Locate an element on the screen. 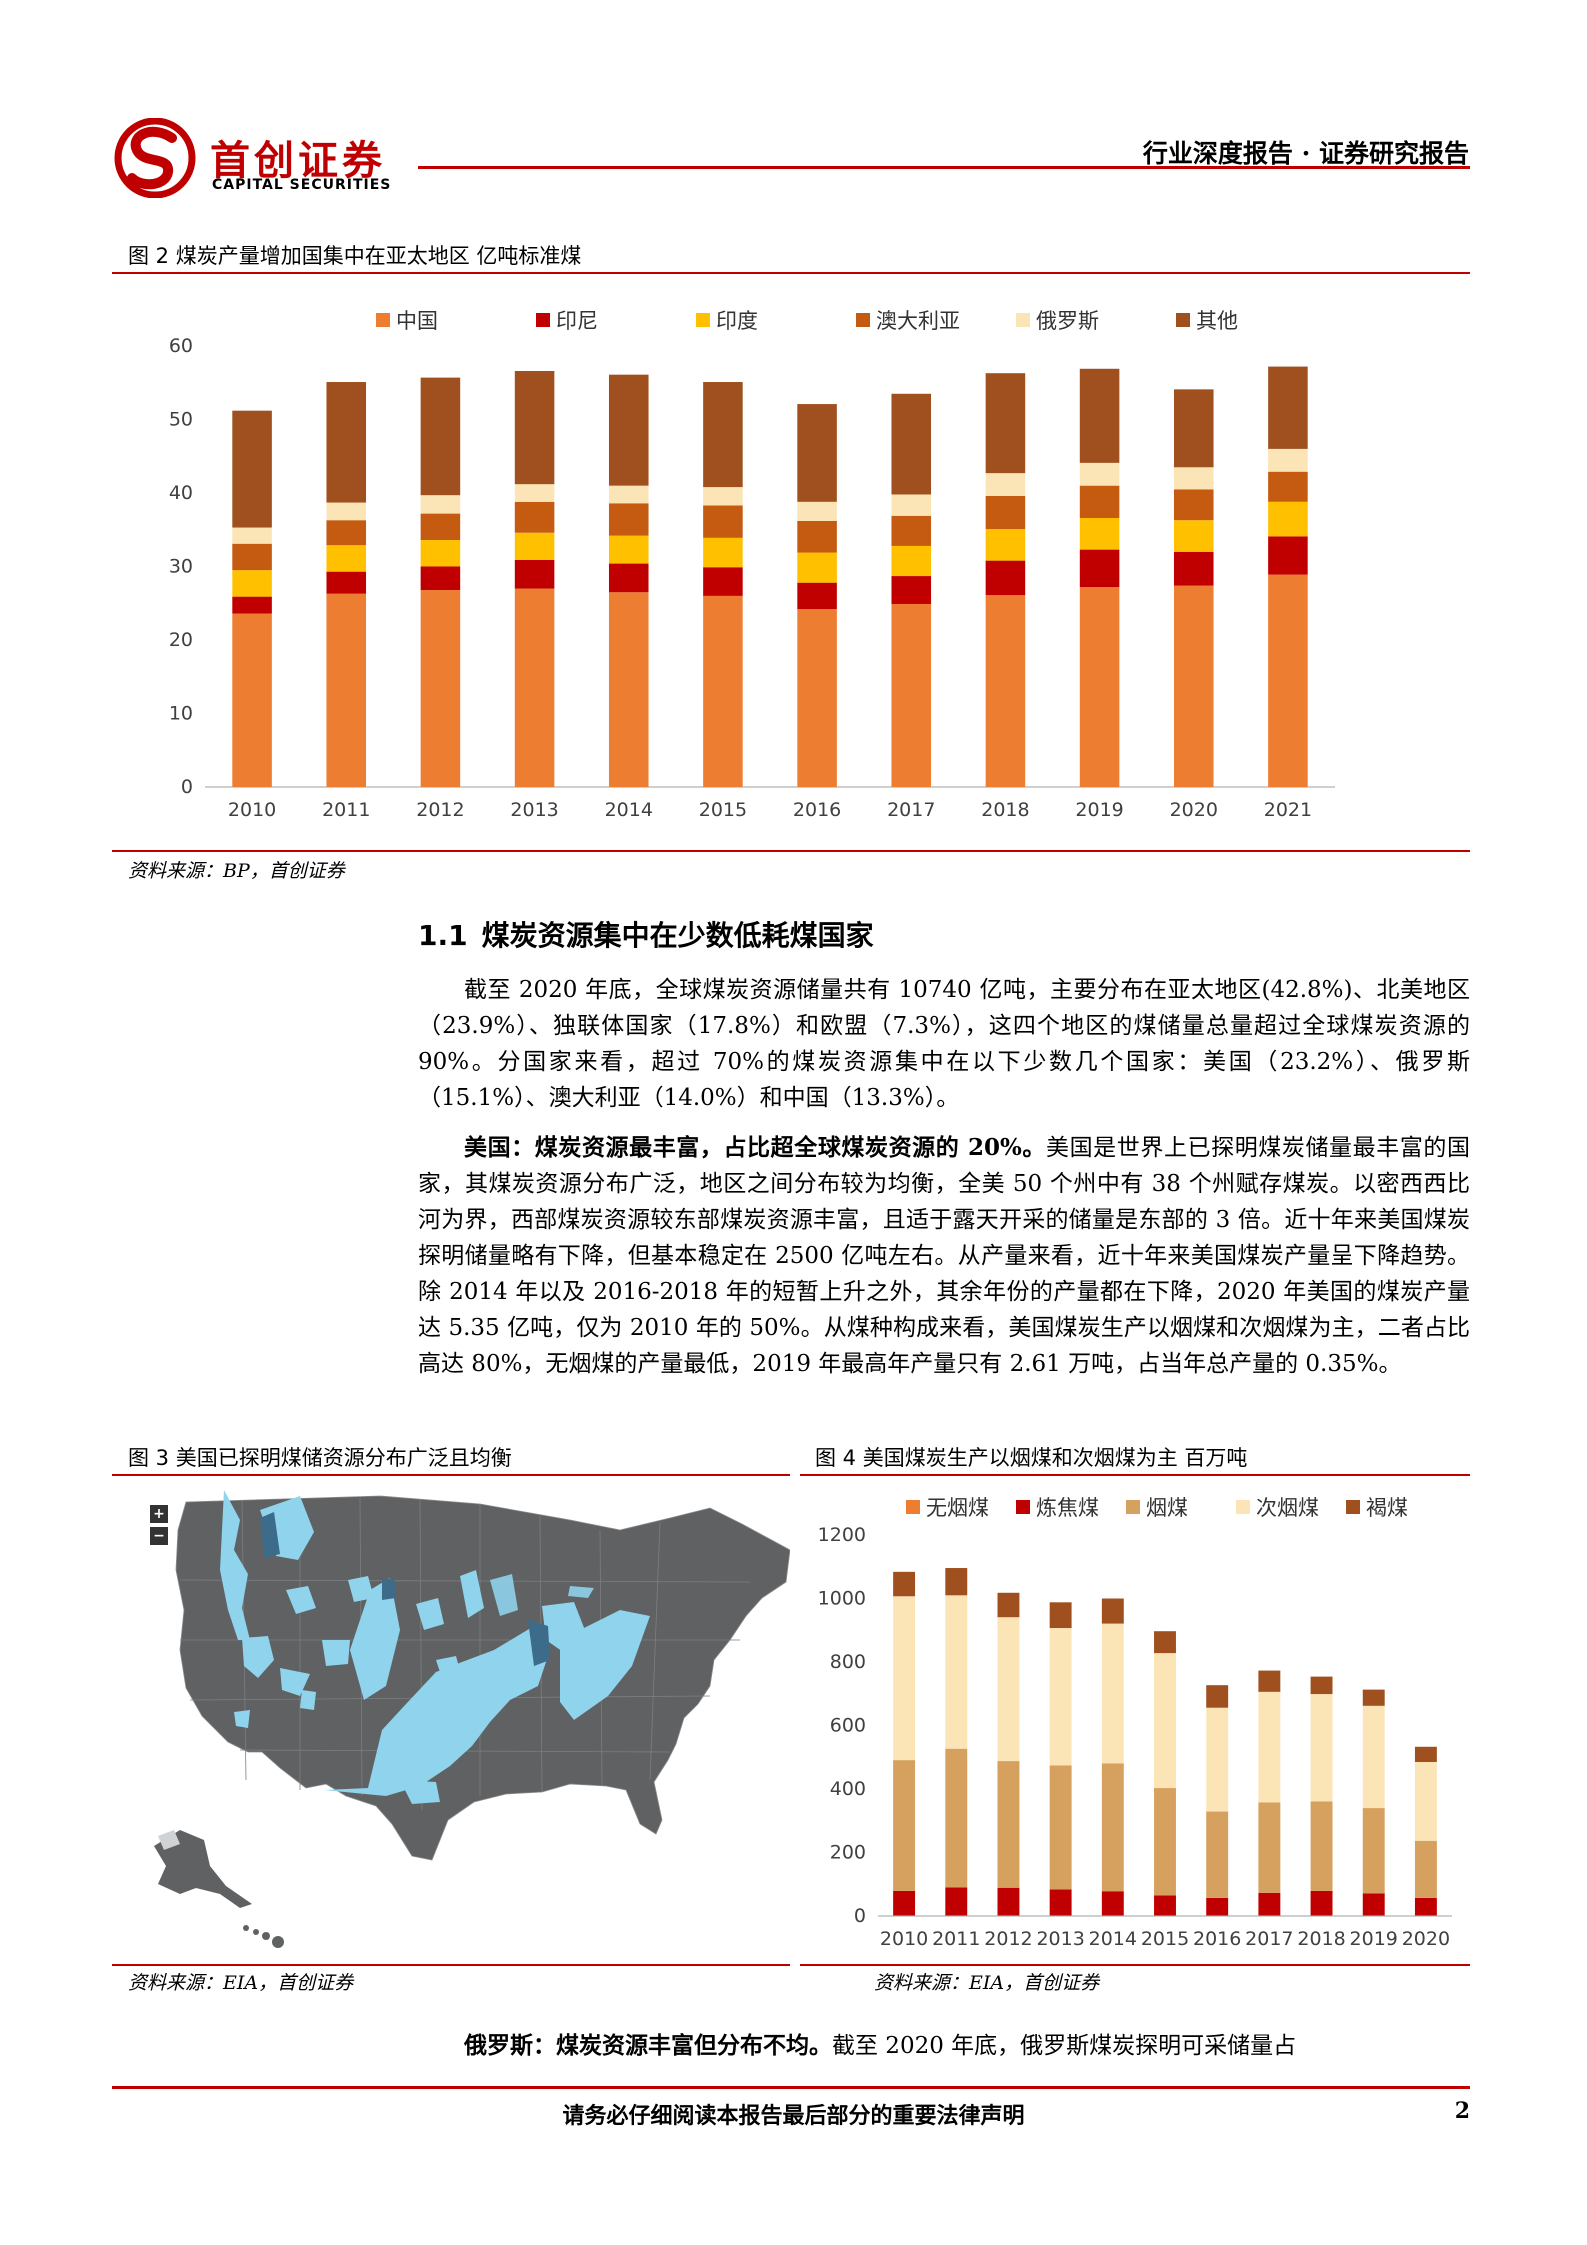 This screenshot has width=1587, height=2245. x-tick-label: 2014 is located at coordinates (1113, 1939).